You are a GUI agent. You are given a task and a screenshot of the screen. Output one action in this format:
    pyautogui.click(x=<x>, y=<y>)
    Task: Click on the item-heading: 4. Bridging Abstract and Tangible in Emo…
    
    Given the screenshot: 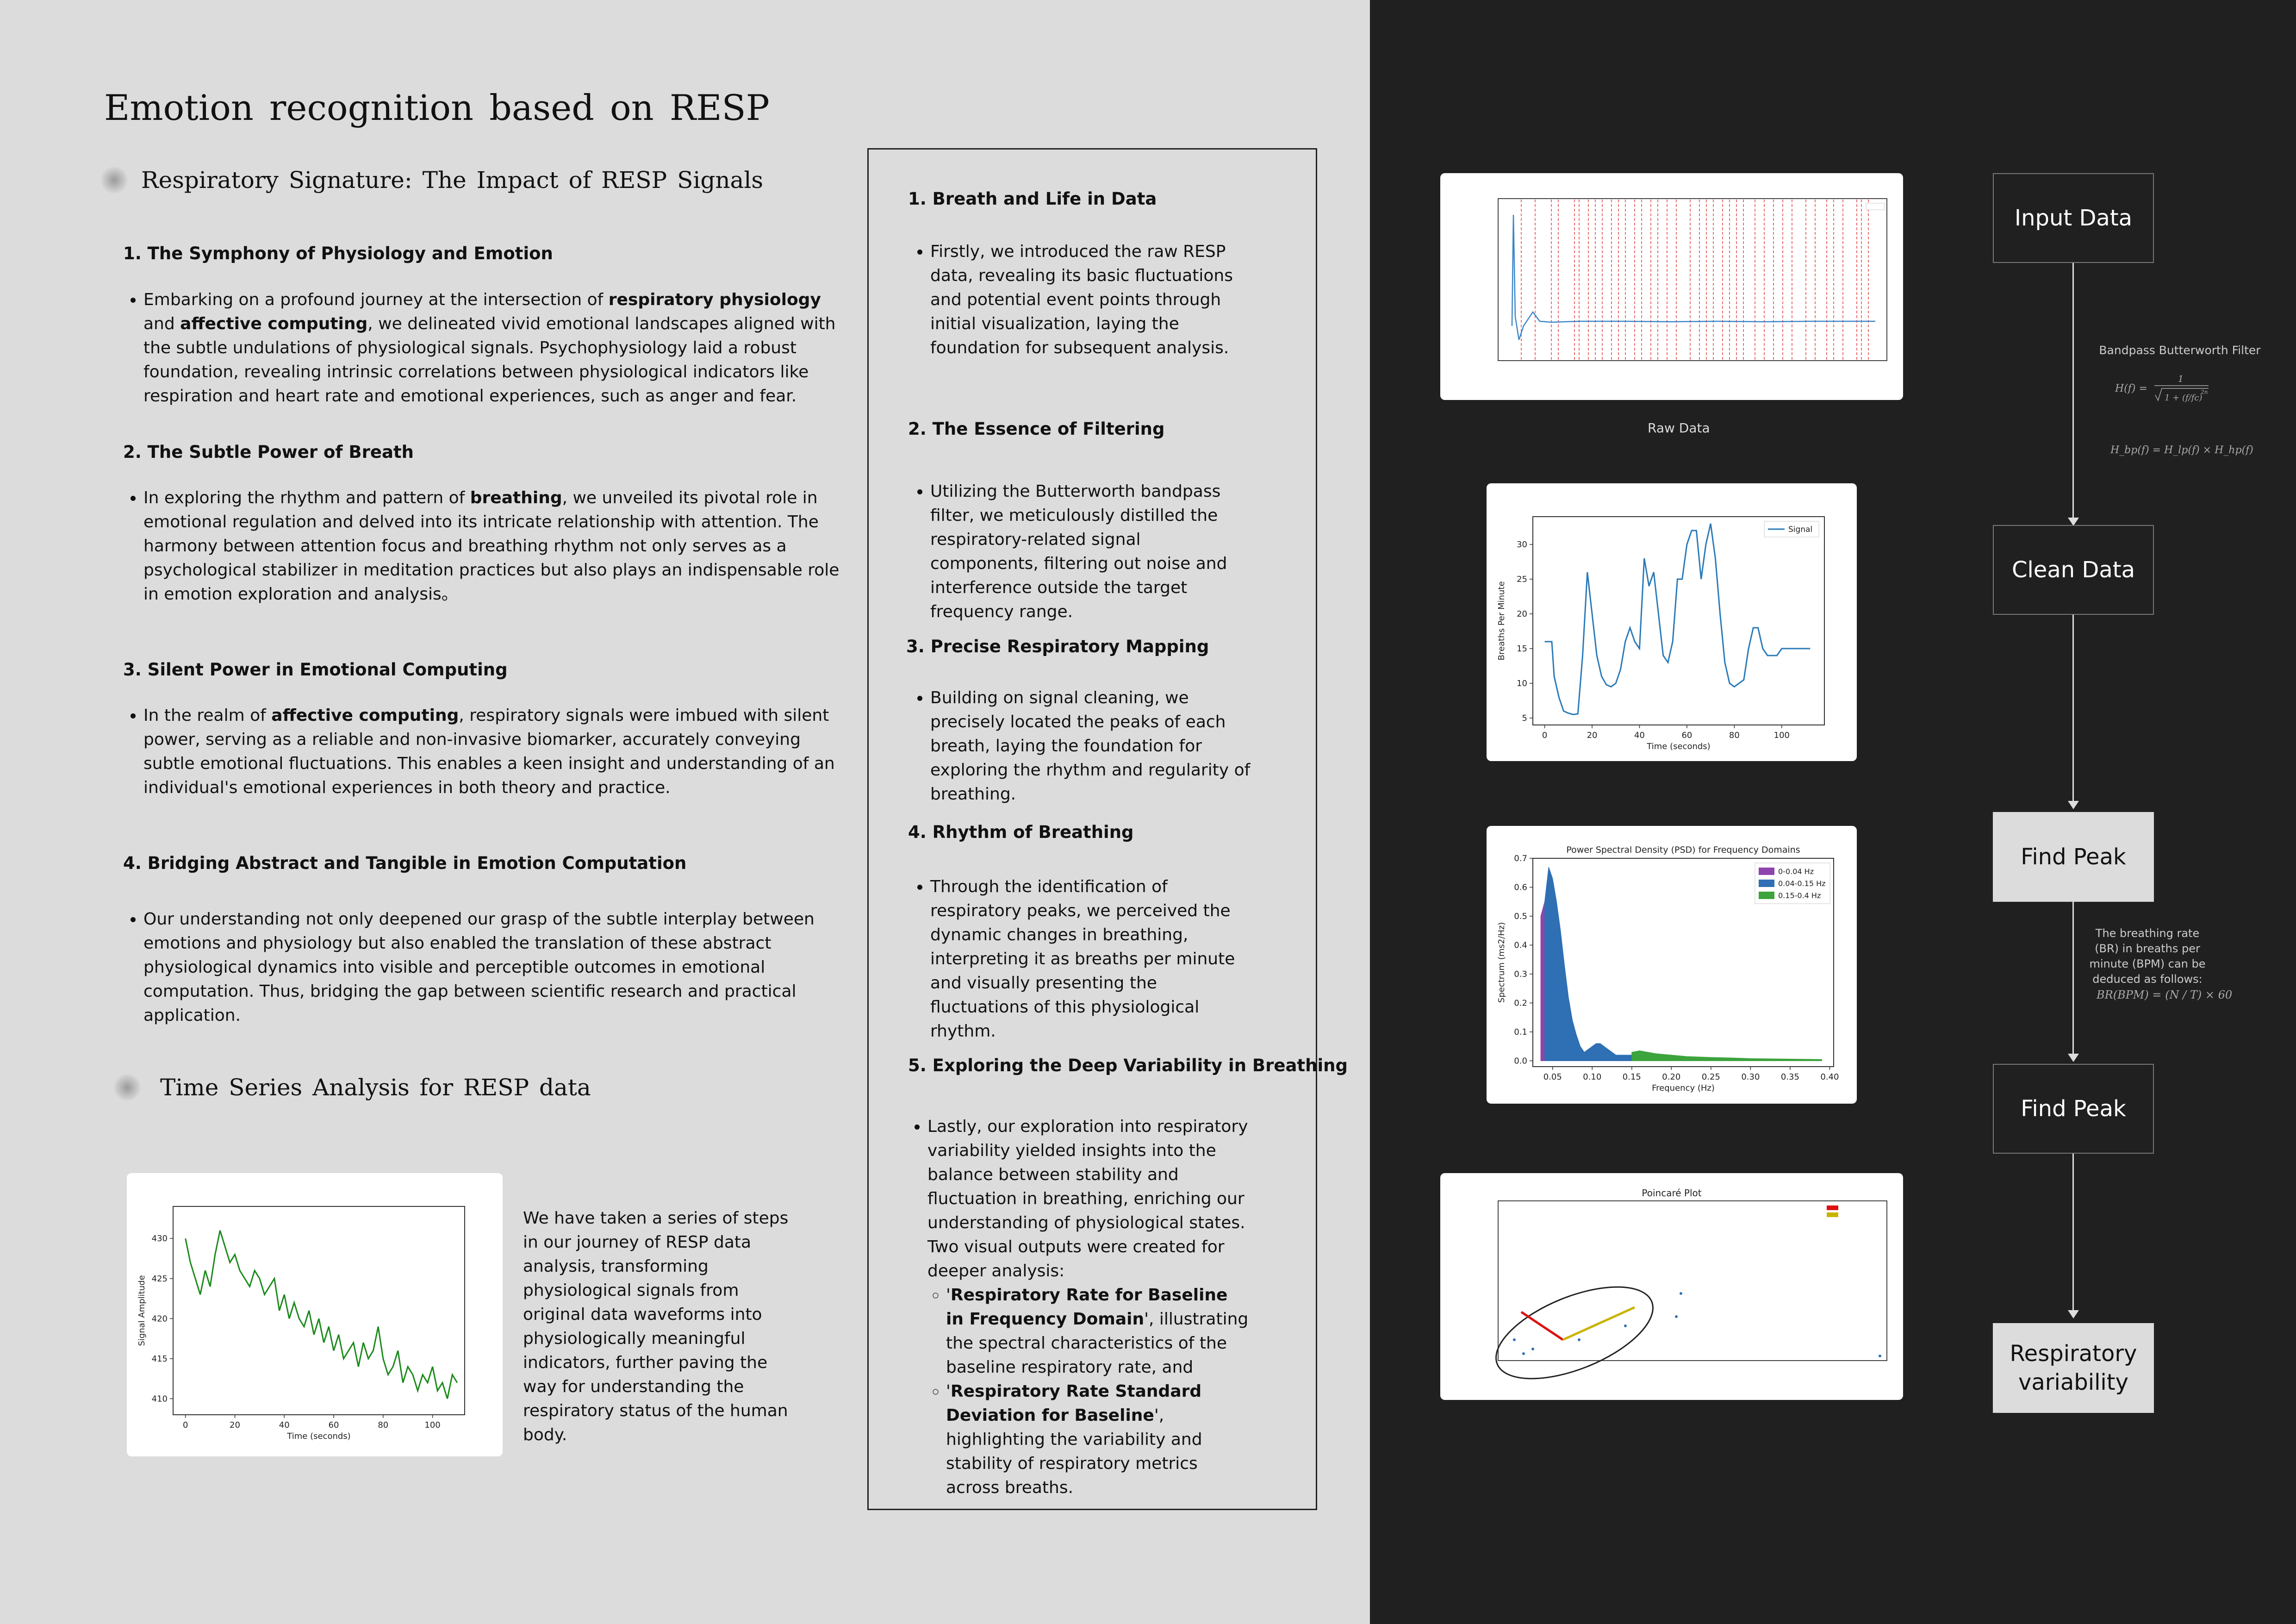 What is the action you would take?
    pyautogui.click(x=405, y=863)
    